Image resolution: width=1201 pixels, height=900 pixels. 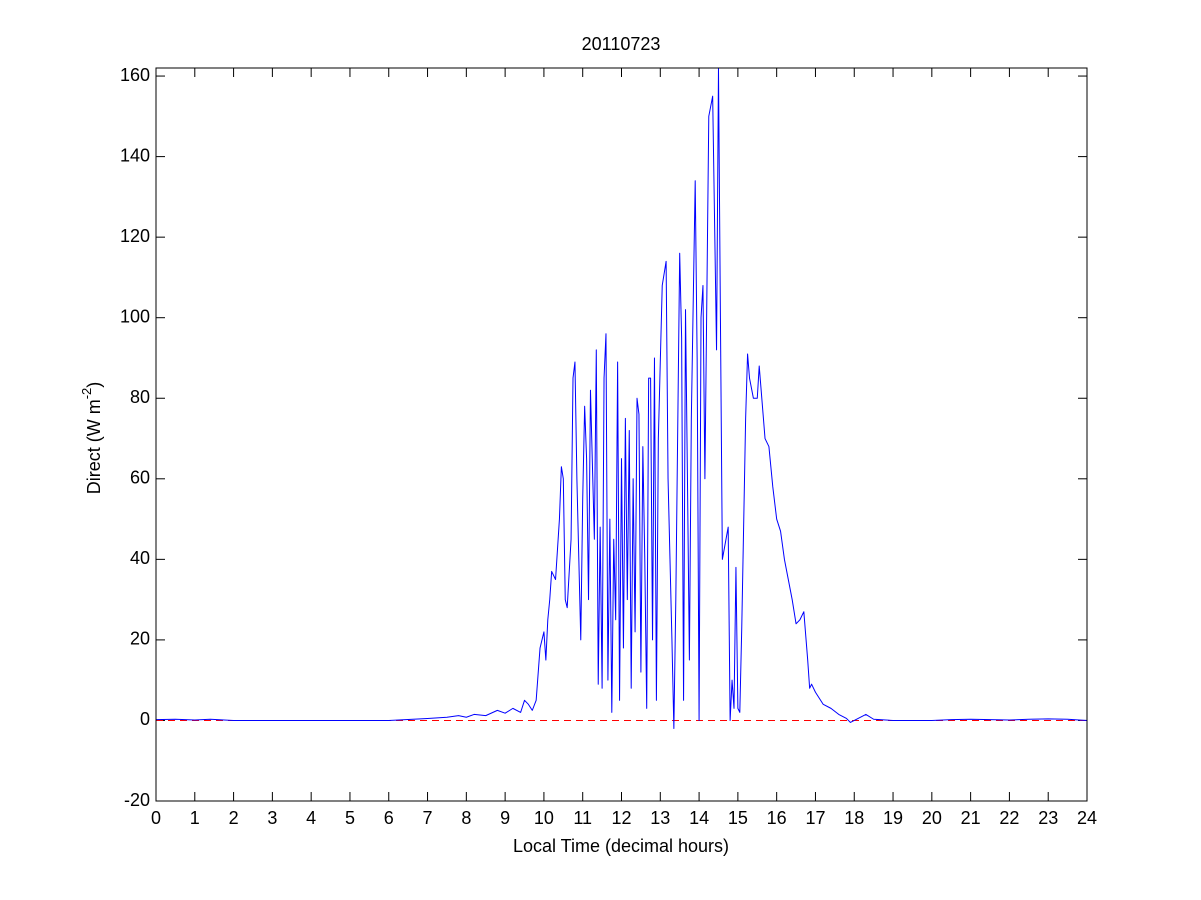 I want to click on y-tick-label: 120, so click(x=135, y=236).